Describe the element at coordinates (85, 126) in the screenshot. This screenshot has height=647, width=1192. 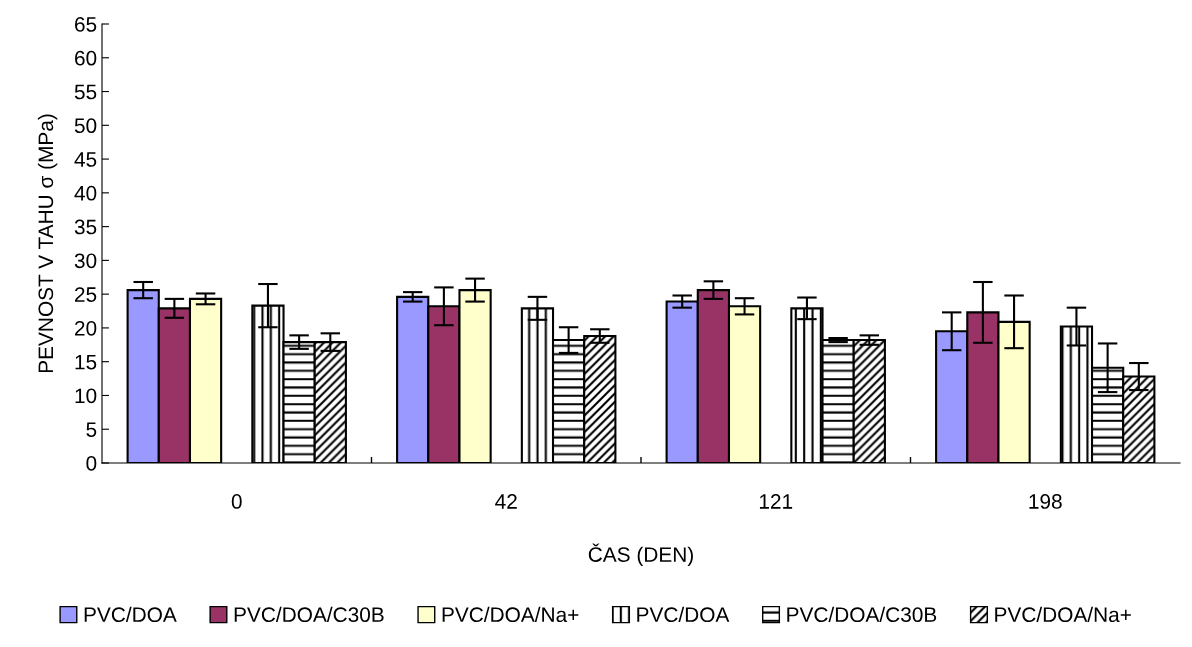
I see `y-tick-label: 50` at that location.